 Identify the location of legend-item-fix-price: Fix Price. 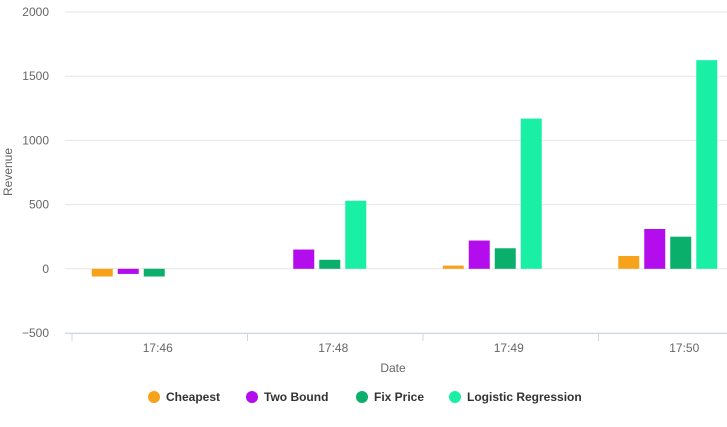
(390, 397).